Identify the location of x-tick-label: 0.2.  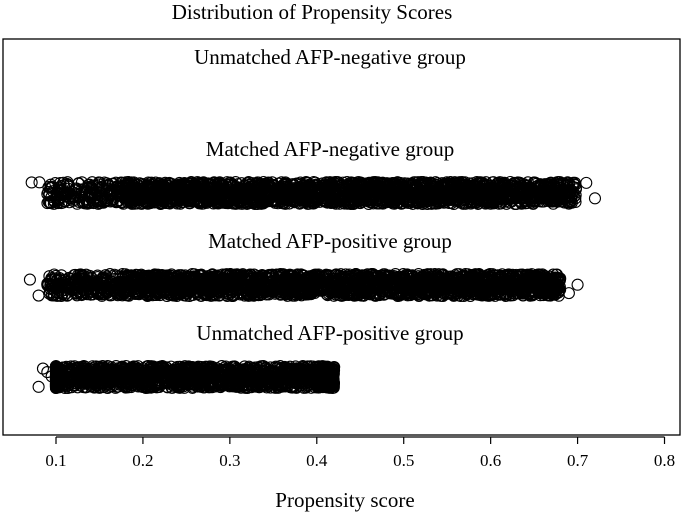
(142, 460).